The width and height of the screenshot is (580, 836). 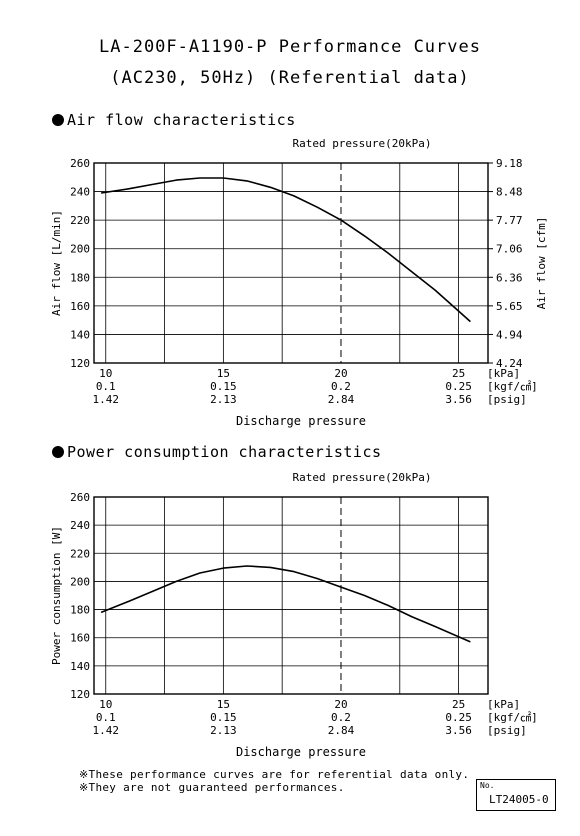 What do you see at coordinates (340, 704) in the screenshot?
I see `power-x-tick-label-kpa: 20` at bounding box center [340, 704].